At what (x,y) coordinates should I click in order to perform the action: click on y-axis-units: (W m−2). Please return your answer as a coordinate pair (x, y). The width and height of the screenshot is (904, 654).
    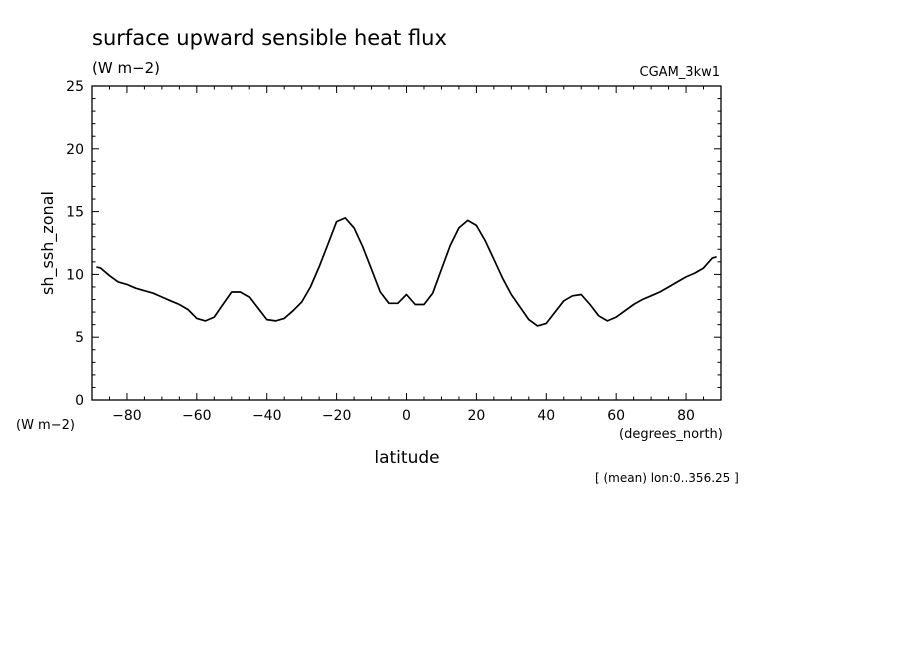
    Looking at the image, I should click on (45, 425).